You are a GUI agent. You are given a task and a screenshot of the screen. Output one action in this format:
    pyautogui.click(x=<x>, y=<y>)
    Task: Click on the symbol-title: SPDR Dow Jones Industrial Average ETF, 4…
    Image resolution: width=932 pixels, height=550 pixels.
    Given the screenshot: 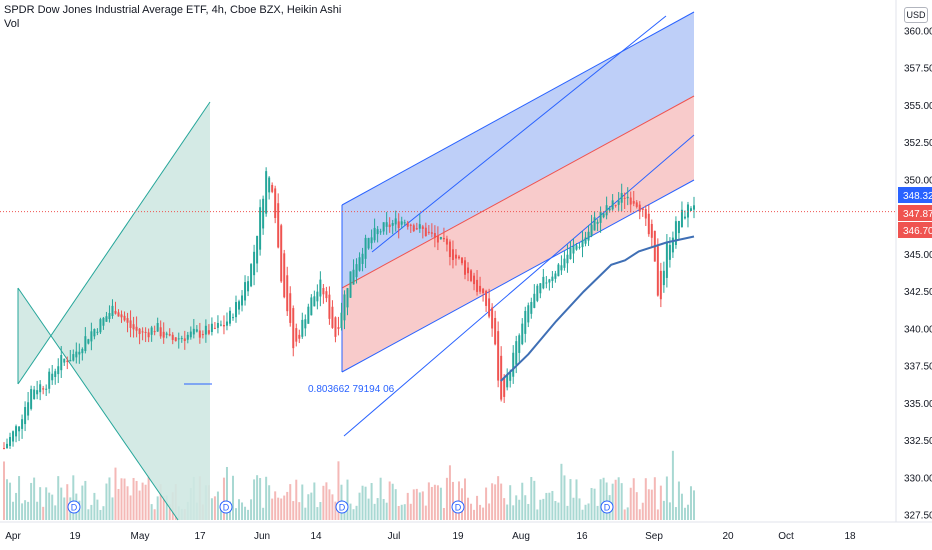 What is the action you would take?
    pyautogui.click(x=173, y=10)
    